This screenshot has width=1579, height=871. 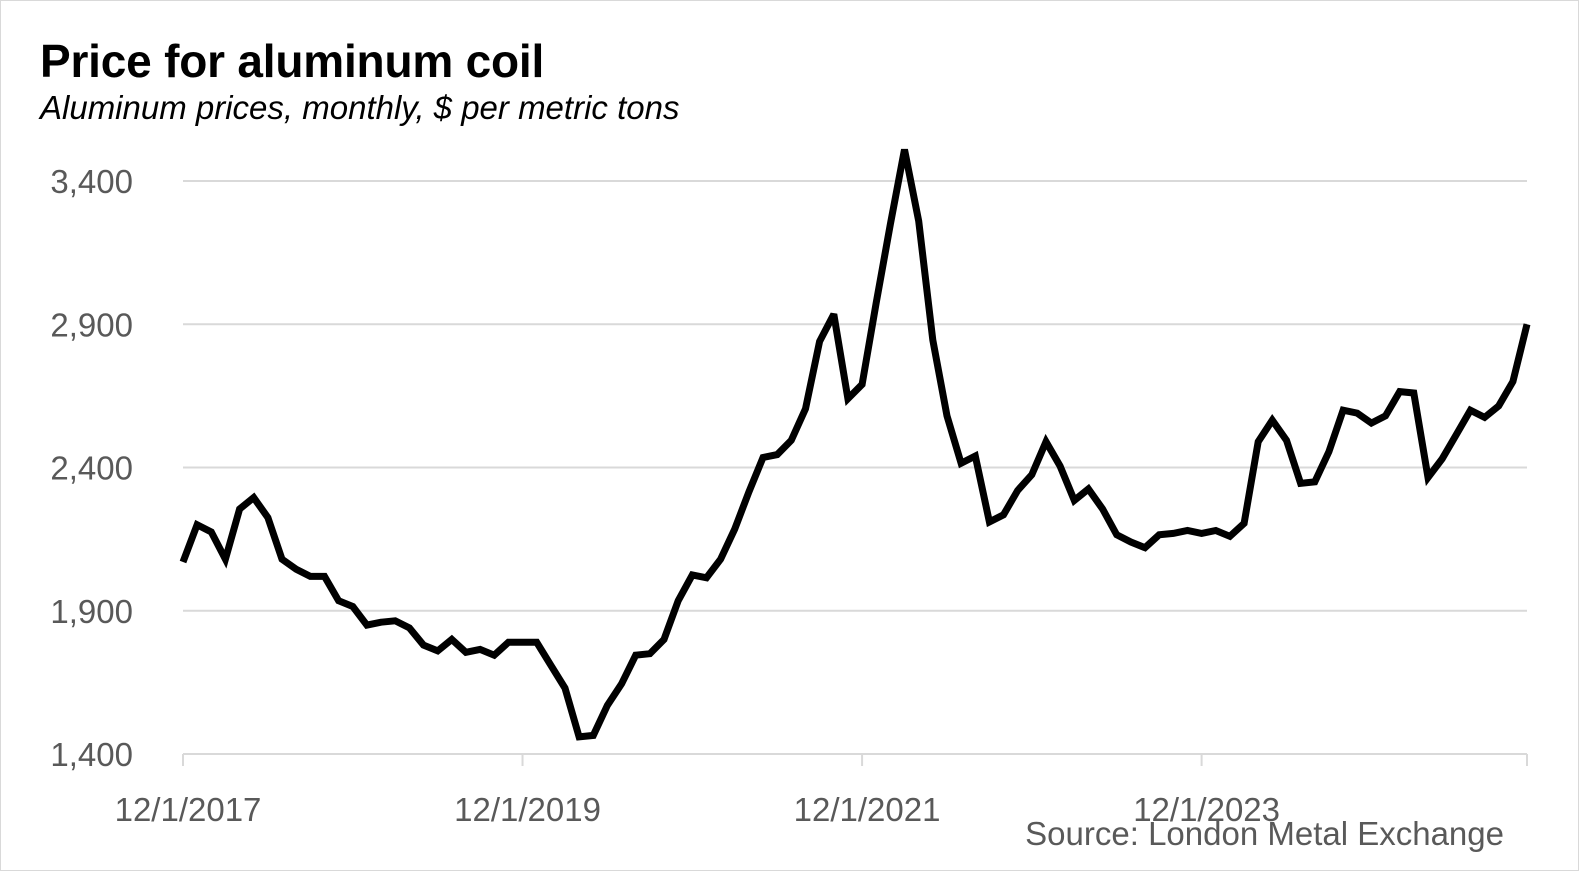 What do you see at coordinates (1206, 809) in the screenshot?
I see `x-tick-label: 12/1/2023` at bounding box center [1206, 809].